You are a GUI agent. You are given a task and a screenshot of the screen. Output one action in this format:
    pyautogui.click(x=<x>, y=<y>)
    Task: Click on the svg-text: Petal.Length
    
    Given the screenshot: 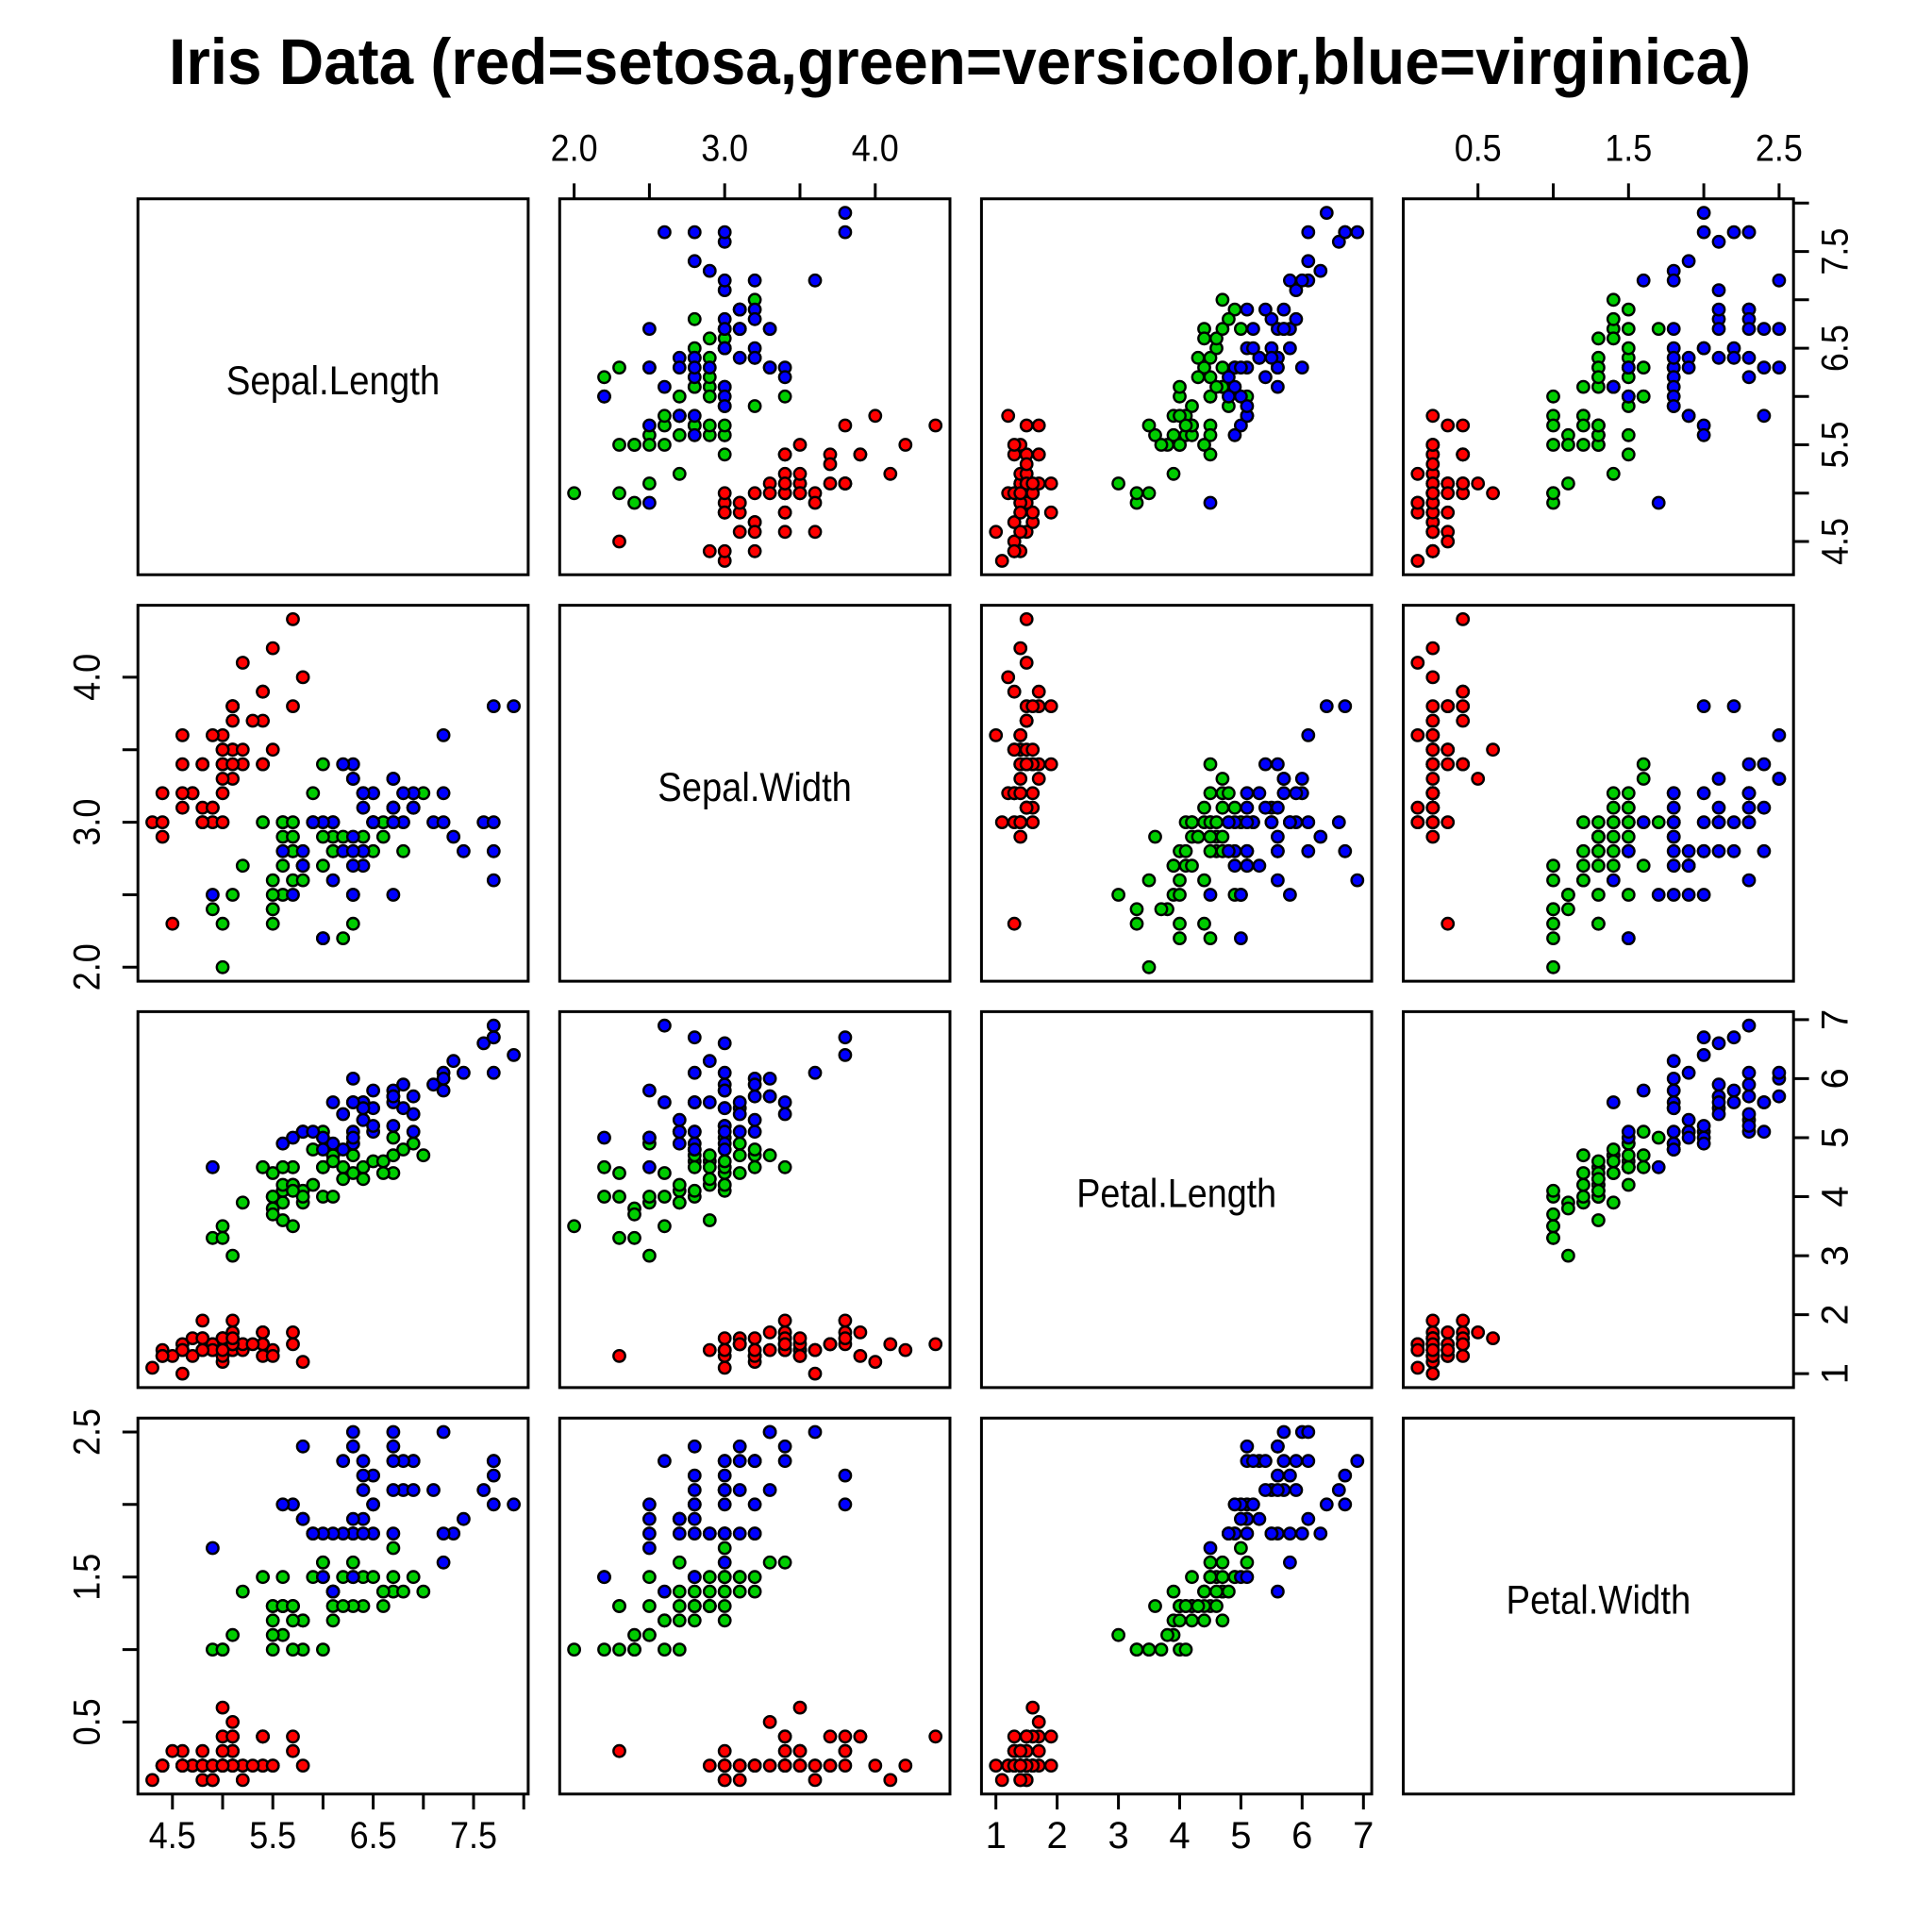 What is the action you would take?
    pyautogui.click(x=1176, y=1194)
    